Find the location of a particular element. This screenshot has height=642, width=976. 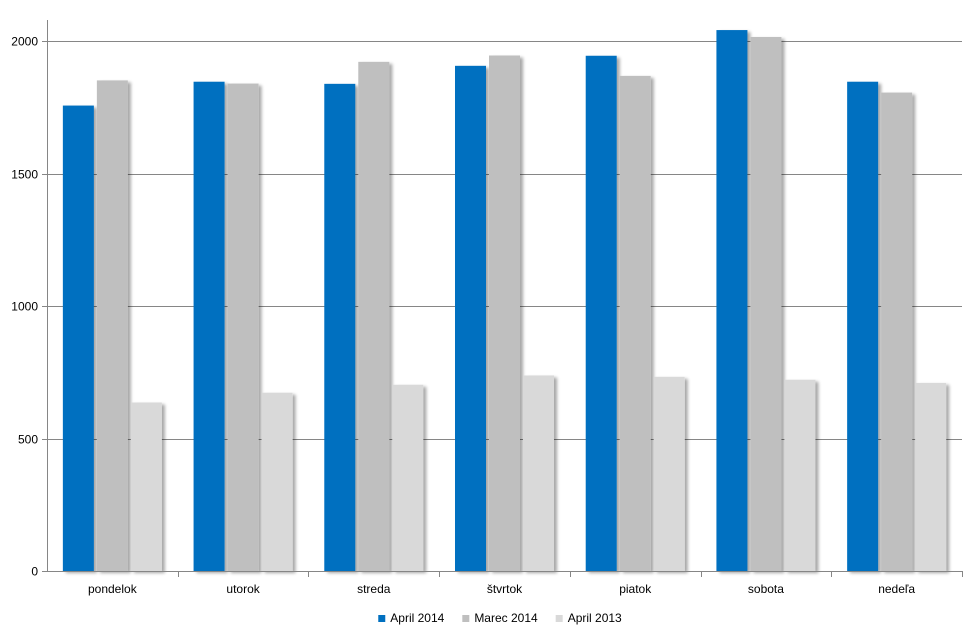

y-tick-label: 2000 is located at coordinates (24, 42).